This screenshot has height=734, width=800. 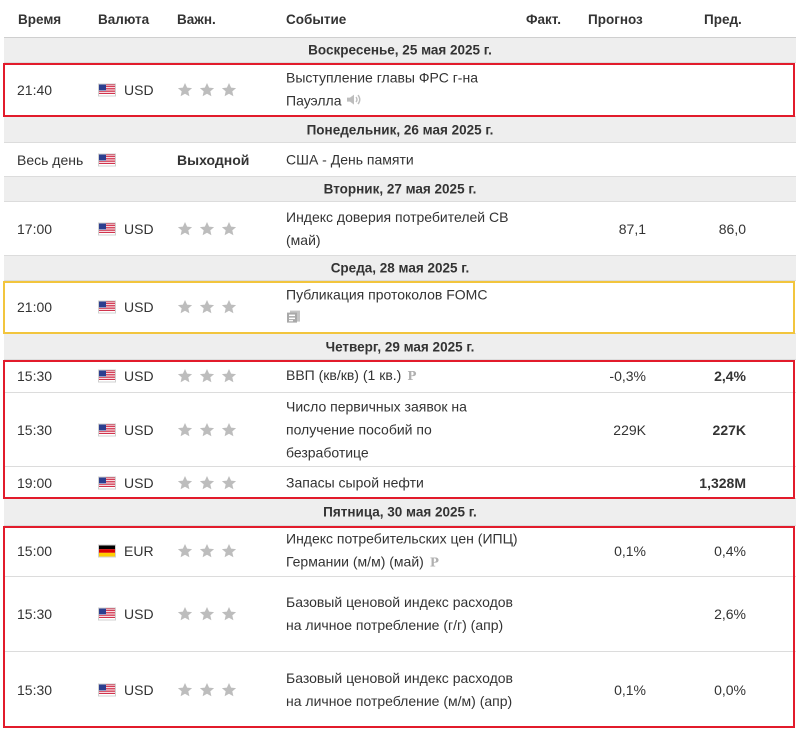 I want to click on event-title: Индекс доверия потребителей CB (май), so click(x=397, y=228).